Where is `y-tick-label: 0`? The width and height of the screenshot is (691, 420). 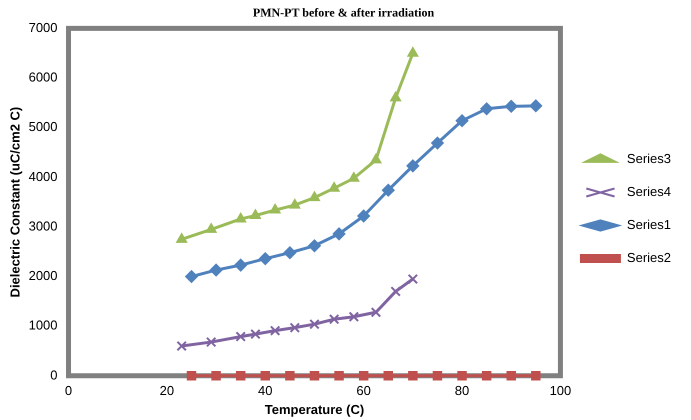 y-tick-label: 0 is located at coordinates (54, 374).